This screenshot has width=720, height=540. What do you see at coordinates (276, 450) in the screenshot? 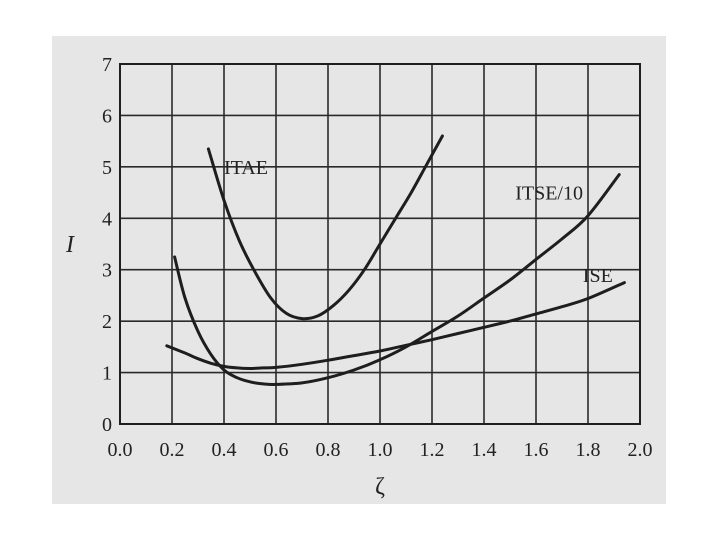
I see `x-tick-label: 0.6` at bounding box center [276, 450].